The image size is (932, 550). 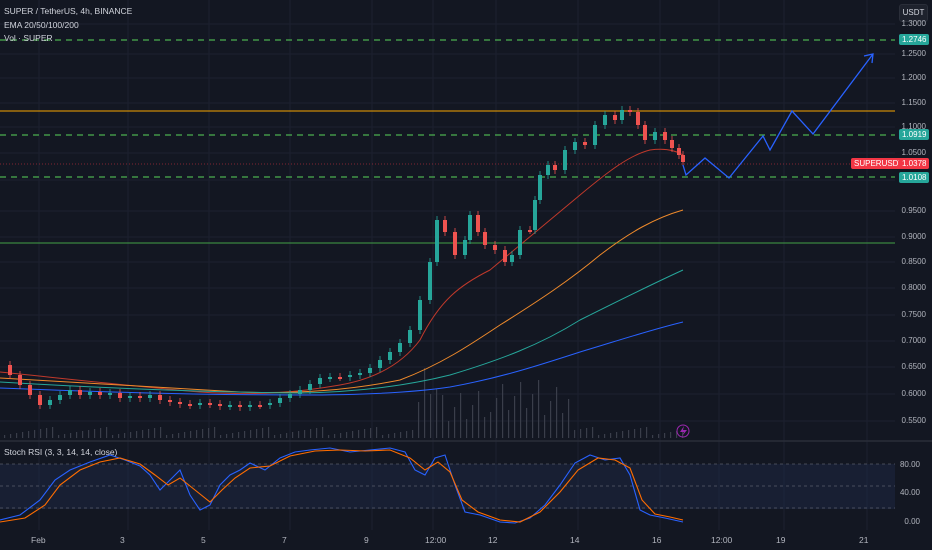 I want to click on stoch-rsi-label-0: 0.00, so click(x=912, y=521).